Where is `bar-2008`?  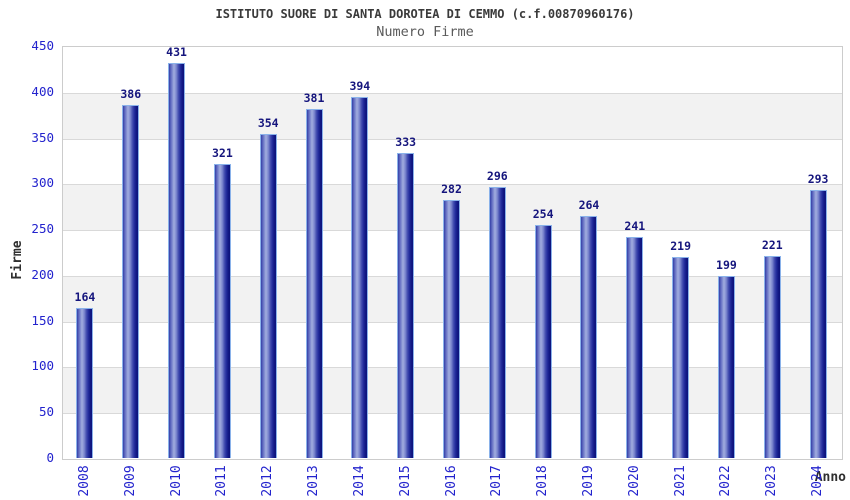 bar-2008 is located at coordinates (85, 382).